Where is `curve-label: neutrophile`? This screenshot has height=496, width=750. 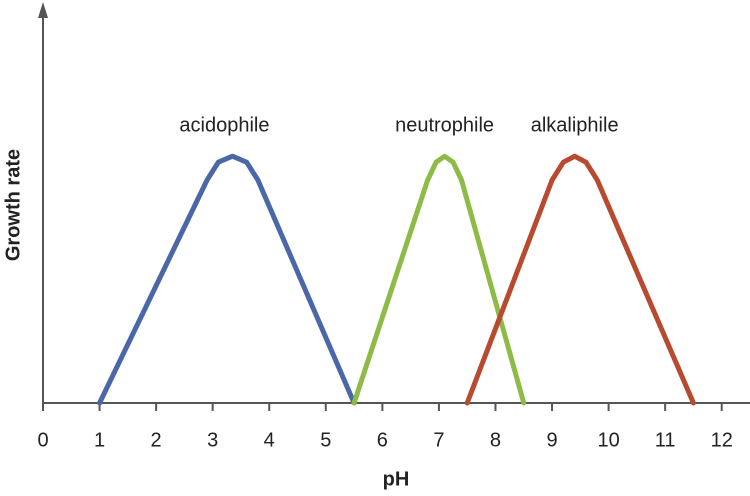 curve-label: neutrophile is located at coordinates (444, 126).